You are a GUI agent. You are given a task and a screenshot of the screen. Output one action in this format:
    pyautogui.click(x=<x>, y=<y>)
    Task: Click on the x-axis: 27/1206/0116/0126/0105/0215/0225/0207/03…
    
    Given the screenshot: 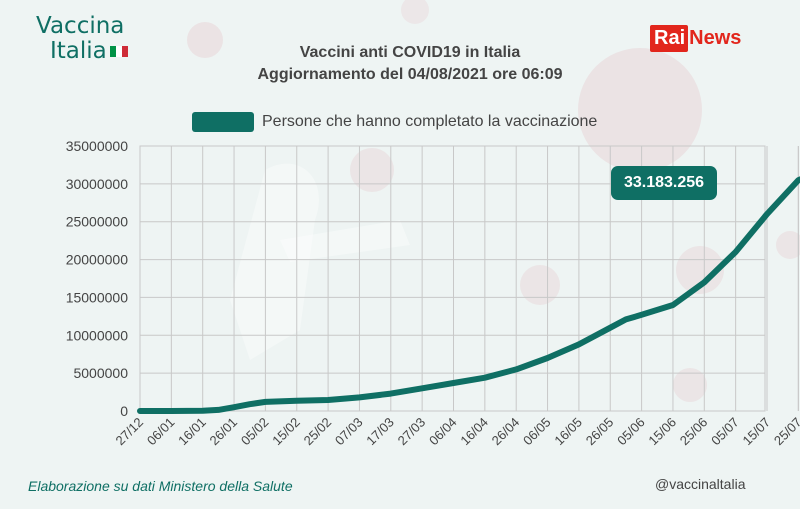 What is the action you would take?
    pyautogui.click(x=456, y=432)
    